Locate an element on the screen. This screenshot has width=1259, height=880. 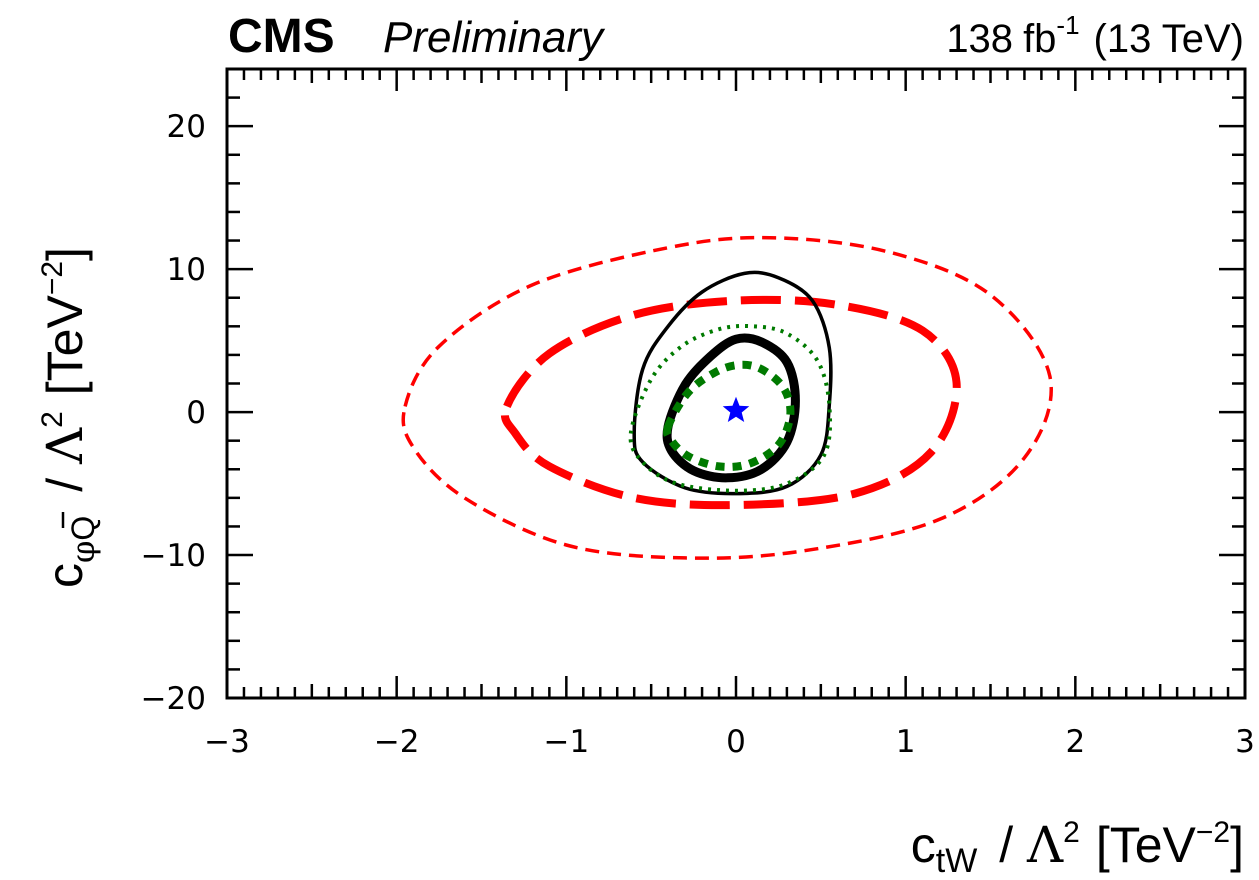
y-tick-label: 10 is located at coordinates (186, 270).